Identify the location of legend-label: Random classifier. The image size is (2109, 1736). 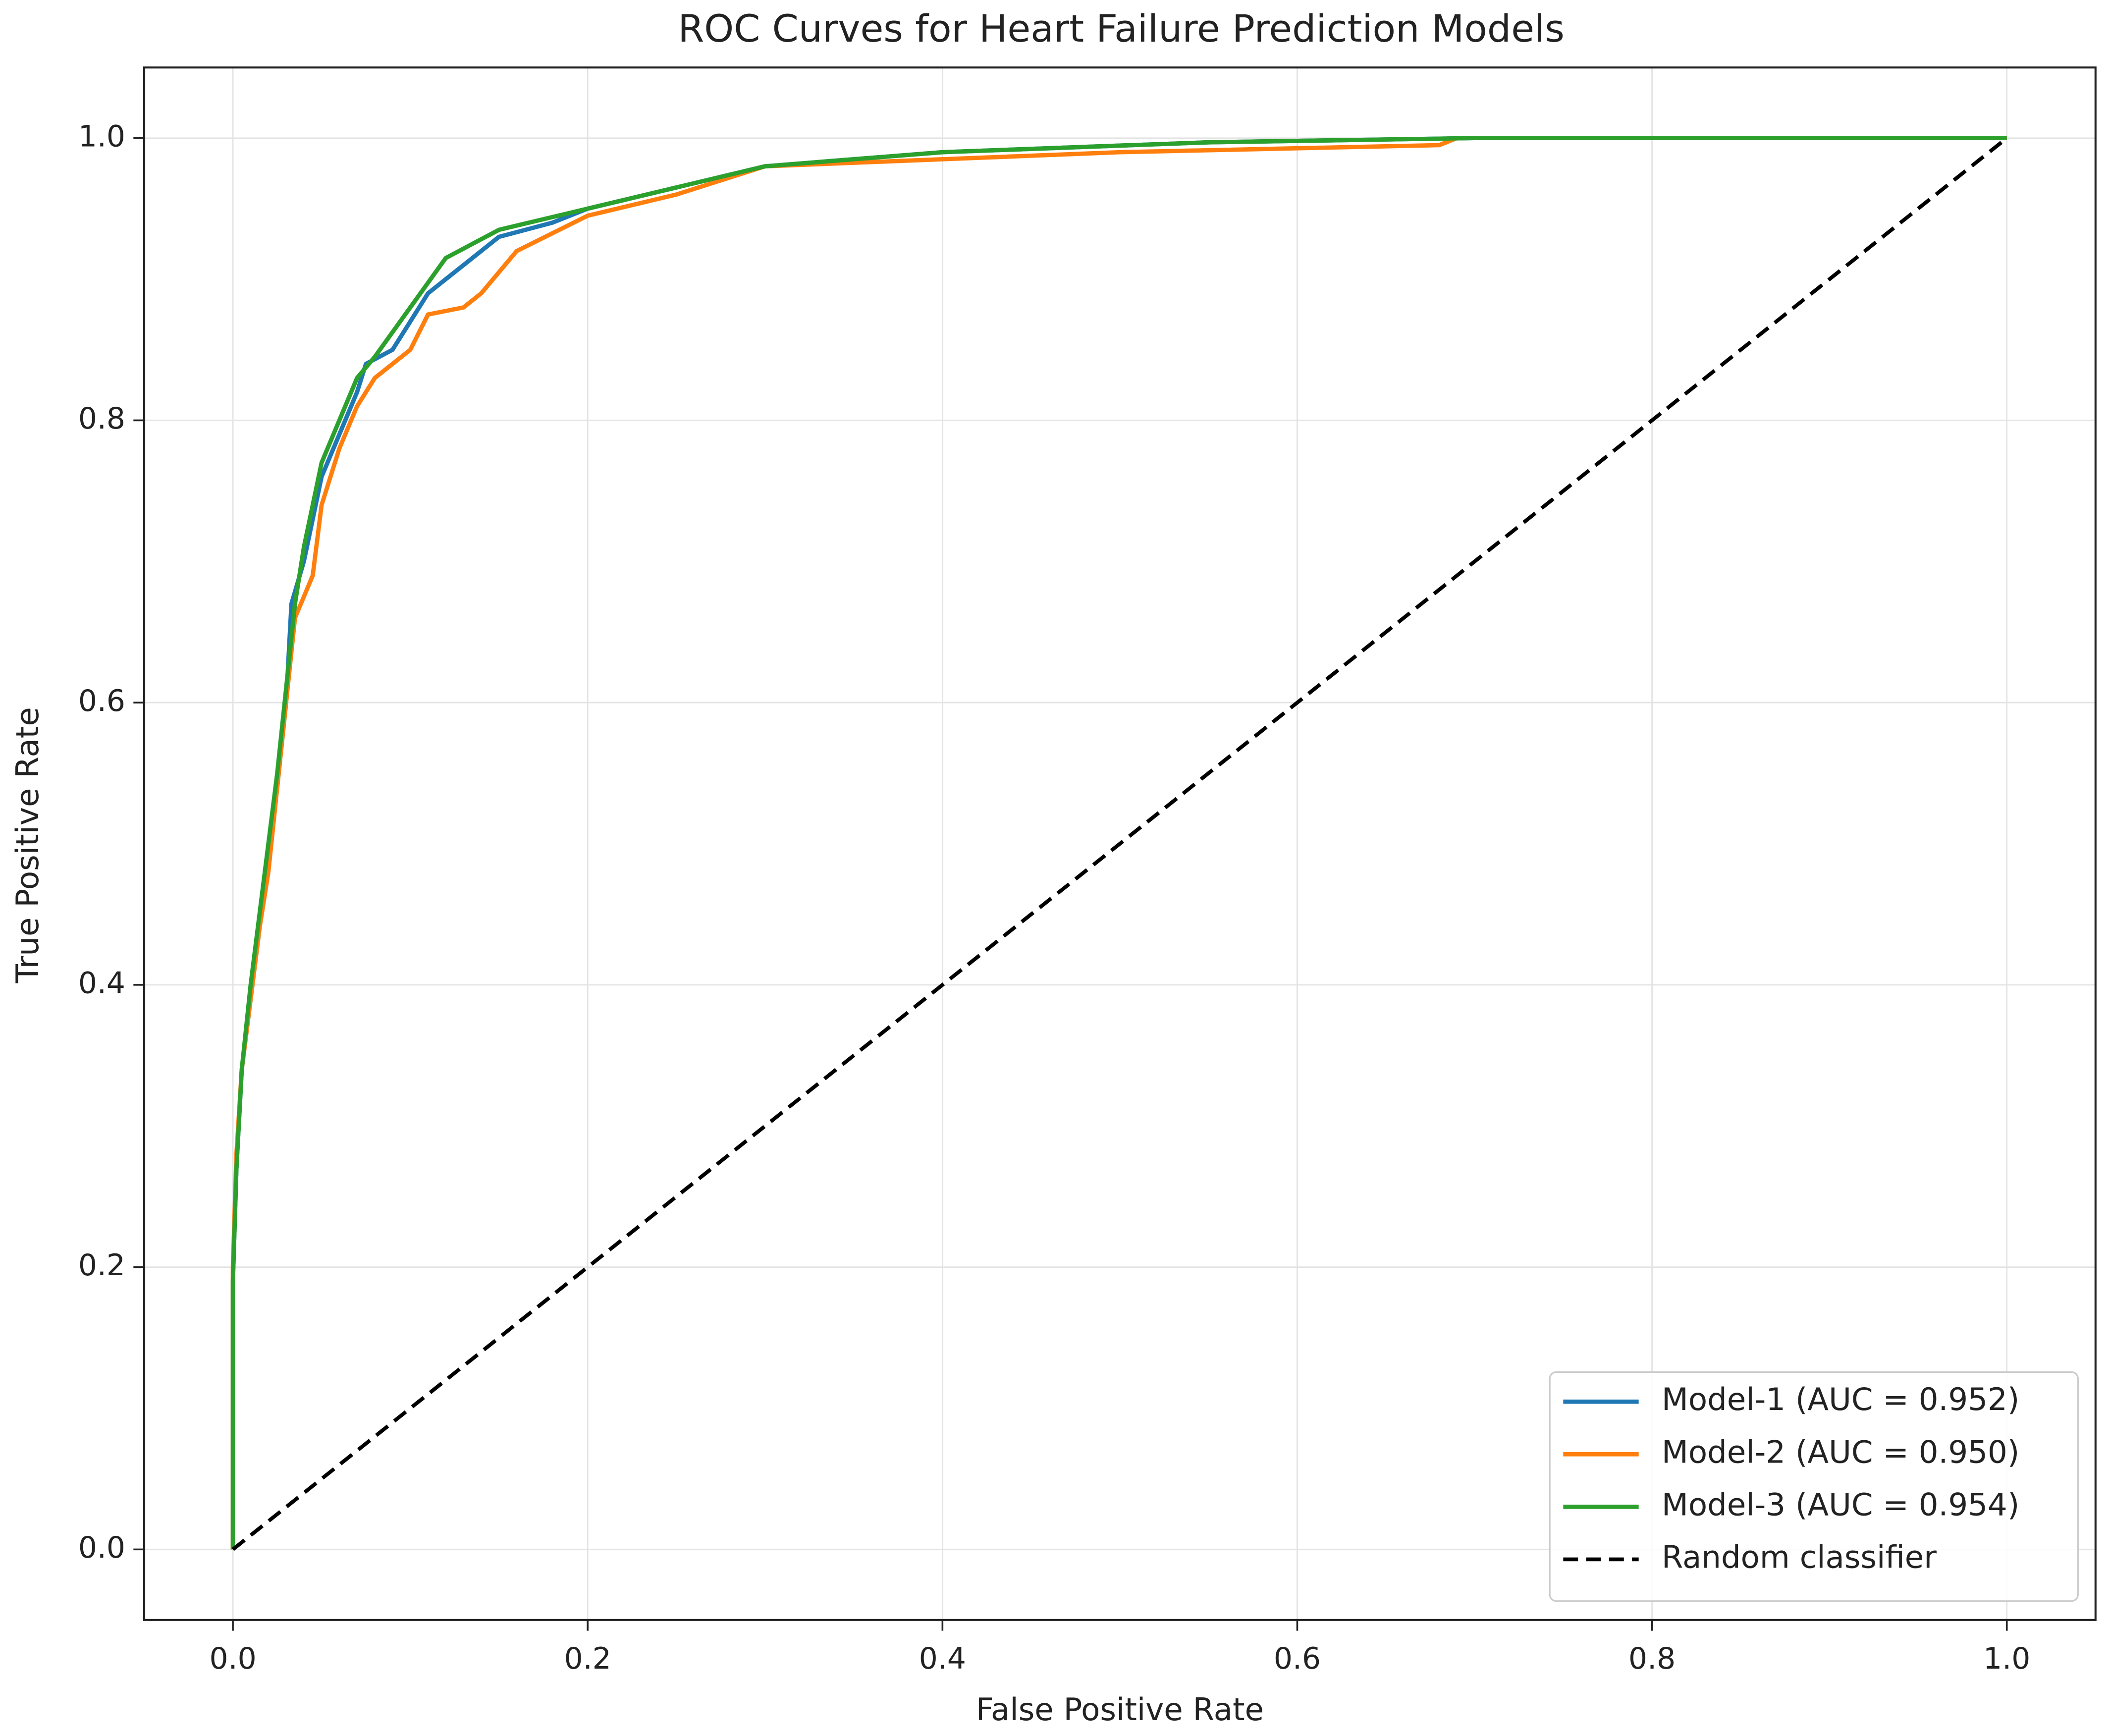
(1799, 1557).